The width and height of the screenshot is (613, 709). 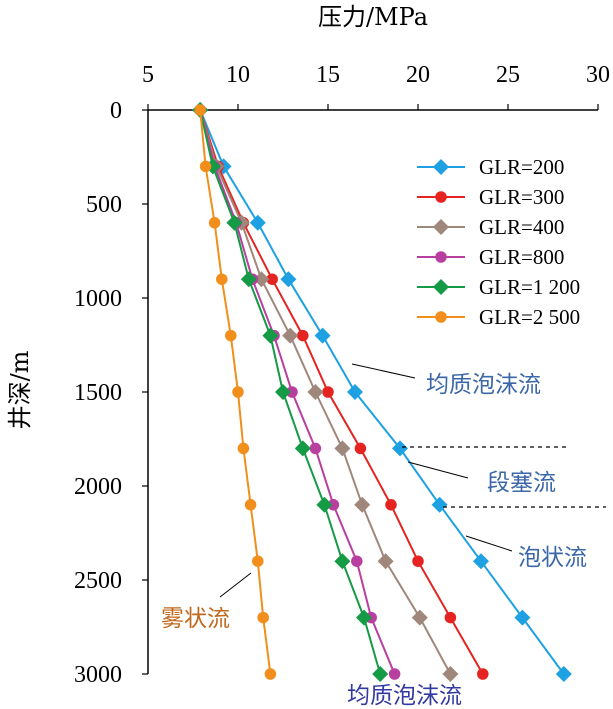 I want to click on legend-label: GLR=1 200, so click(x=529, y=287).